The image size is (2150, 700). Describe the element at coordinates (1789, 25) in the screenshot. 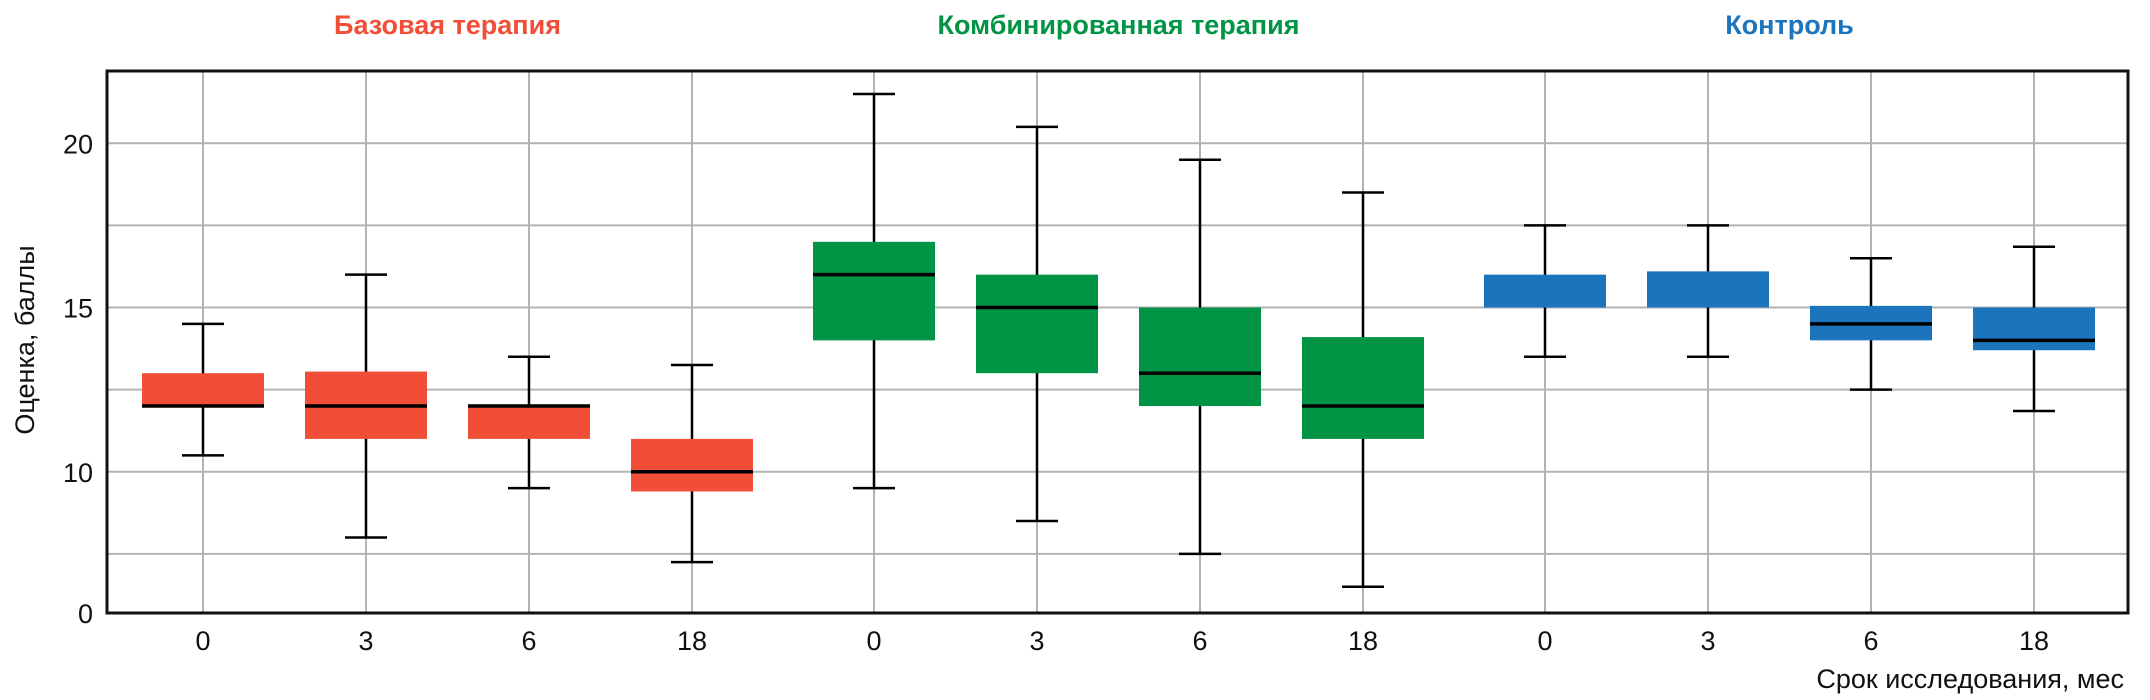

I see `group-title: Контроль` at that location.